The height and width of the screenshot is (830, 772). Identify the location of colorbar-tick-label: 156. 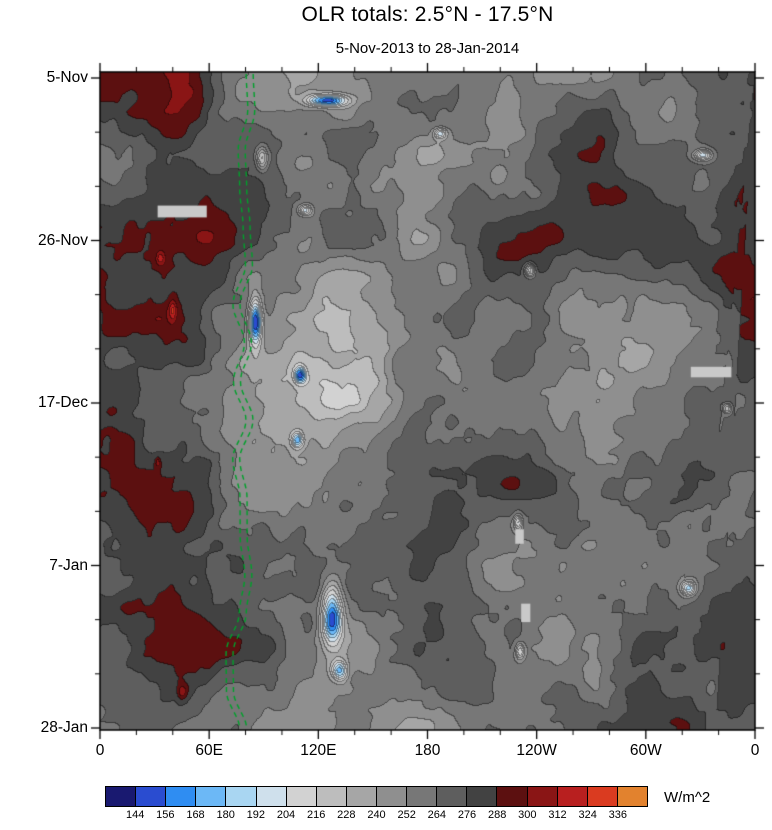
(165, 815).